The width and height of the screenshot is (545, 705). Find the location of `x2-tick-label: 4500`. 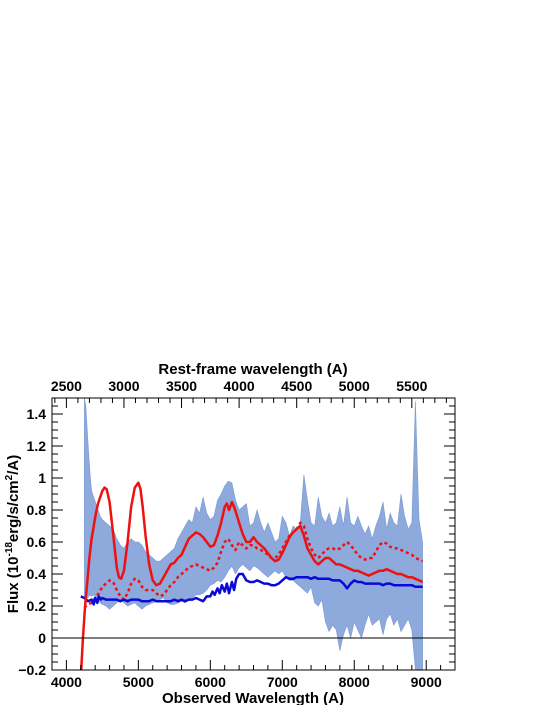

x2-tick-label: 4500 is located at coordinates (296, 386).